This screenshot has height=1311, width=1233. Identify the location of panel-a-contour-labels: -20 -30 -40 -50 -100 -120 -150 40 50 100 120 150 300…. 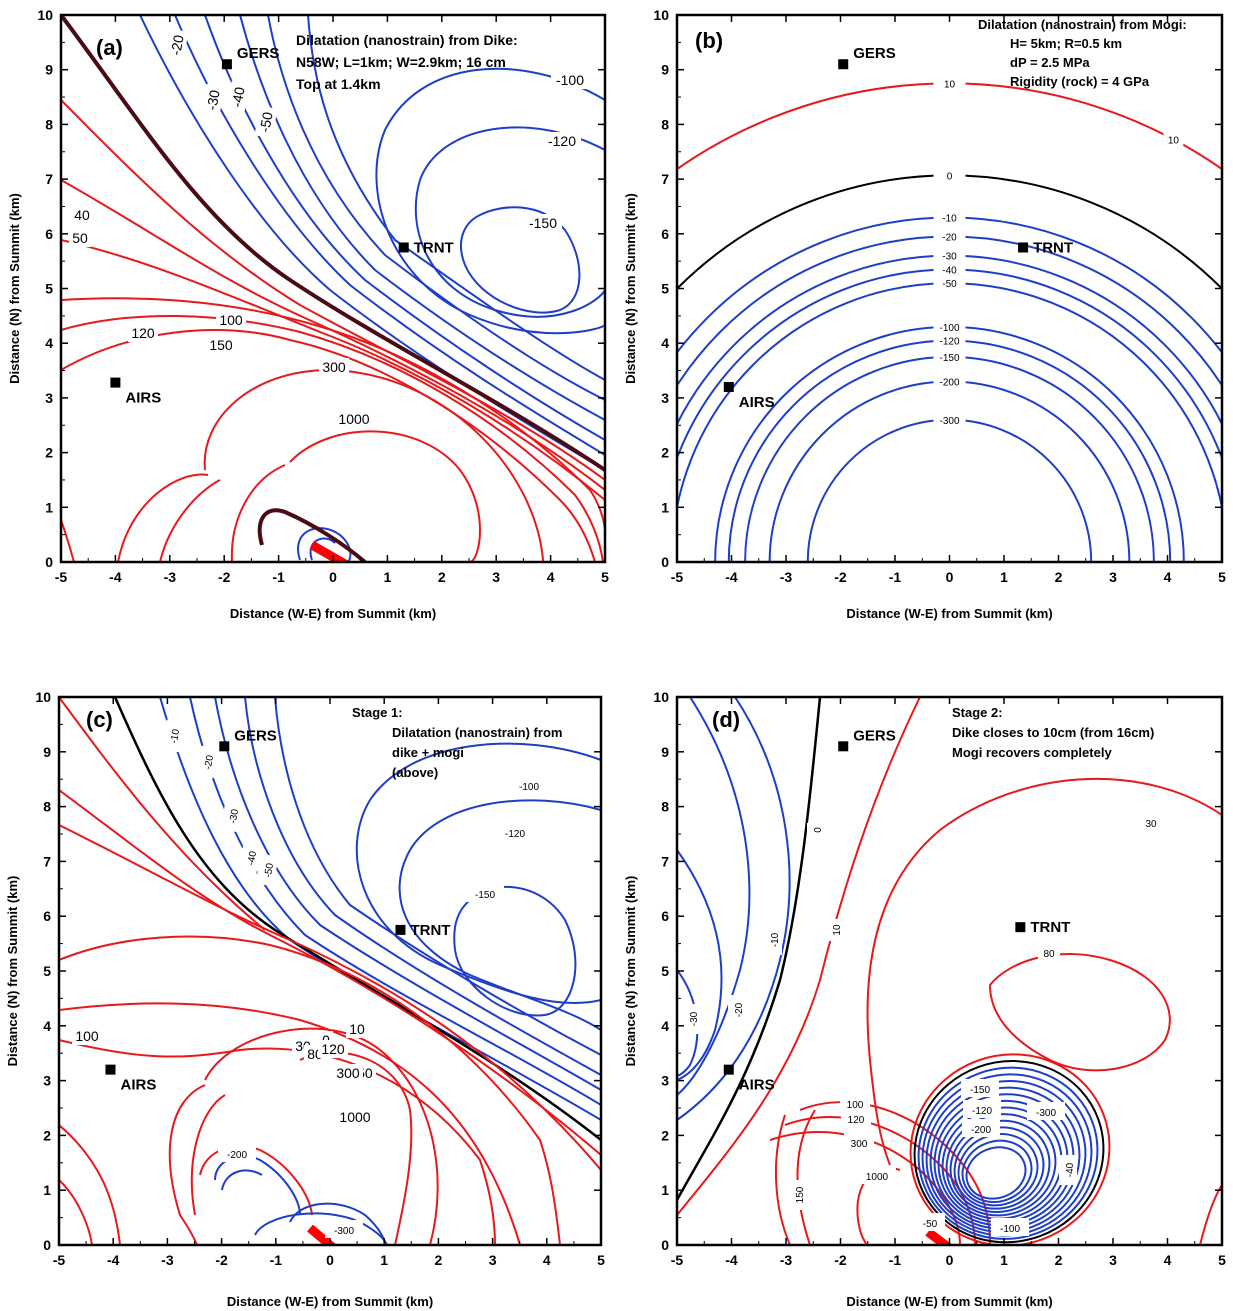
(329, 228).